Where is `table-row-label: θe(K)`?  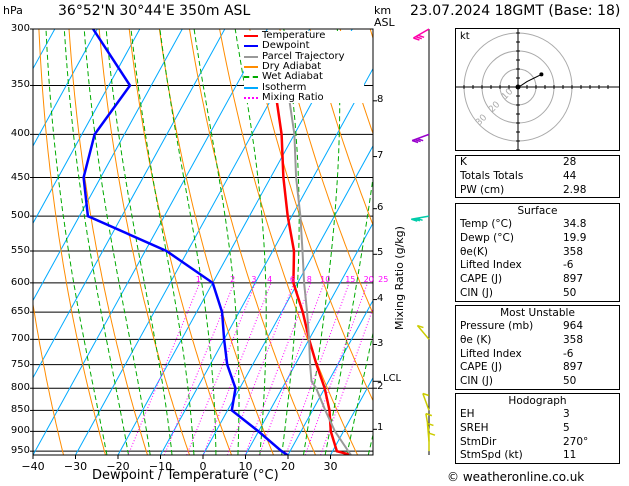 table-row-label: θe(K) is located at coordinates (474, 251).